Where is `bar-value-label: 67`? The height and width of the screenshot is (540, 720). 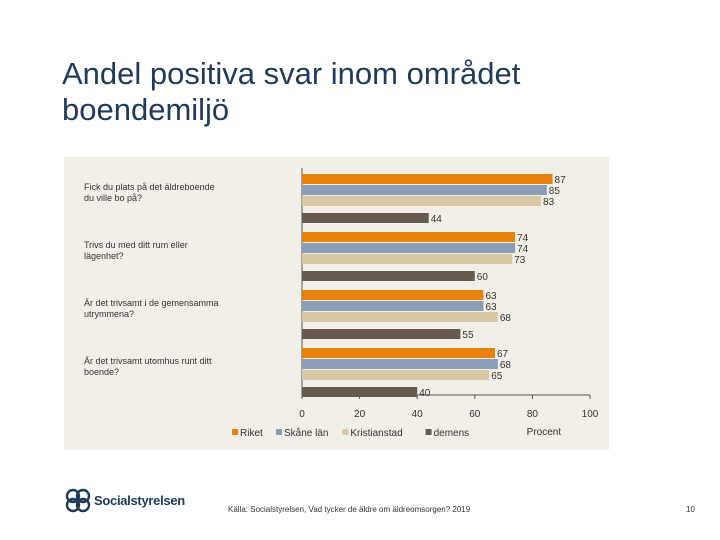
bar-value-label: 67 is located at coordinates (503, 354).